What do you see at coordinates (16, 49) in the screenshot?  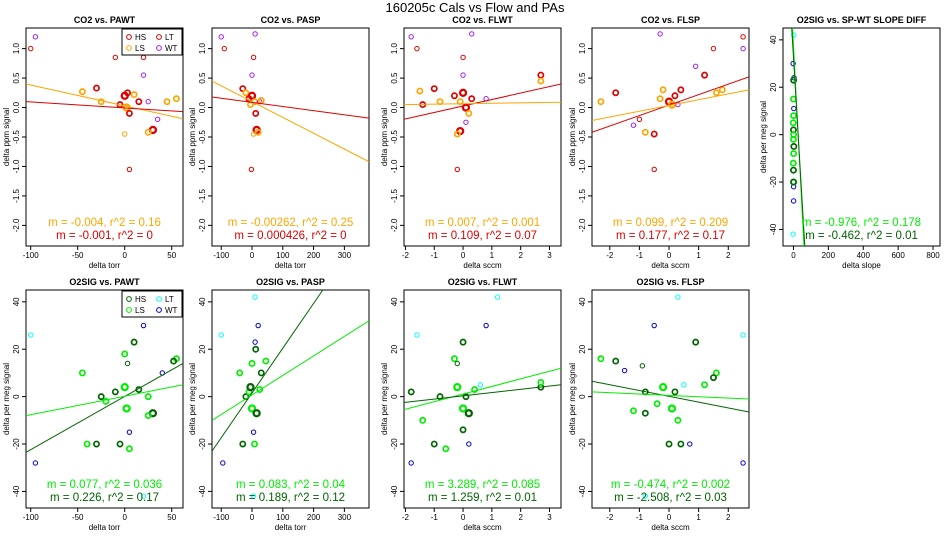 I see `y-tick-label: 1.0` at bounding box center [16, 49].